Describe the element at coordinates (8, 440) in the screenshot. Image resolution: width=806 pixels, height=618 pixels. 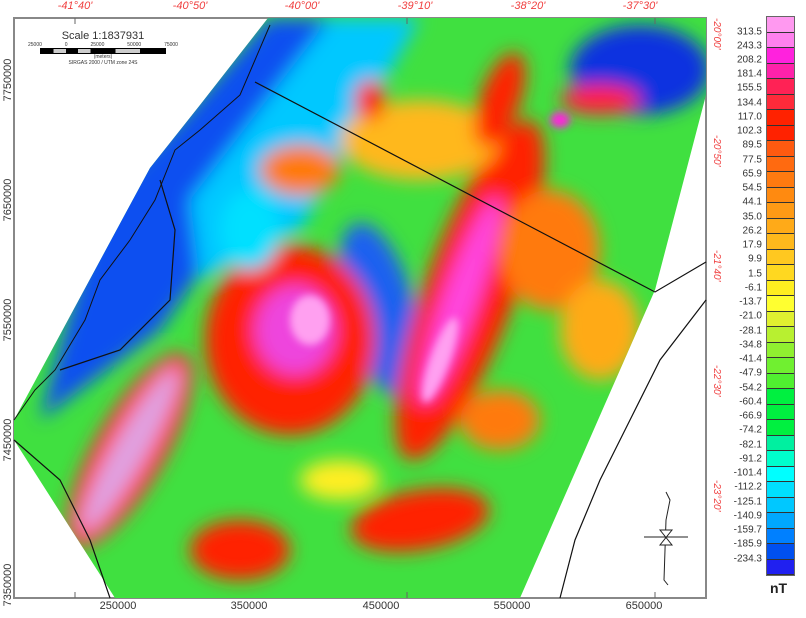
I see `northing-label: 7450000` at that location.